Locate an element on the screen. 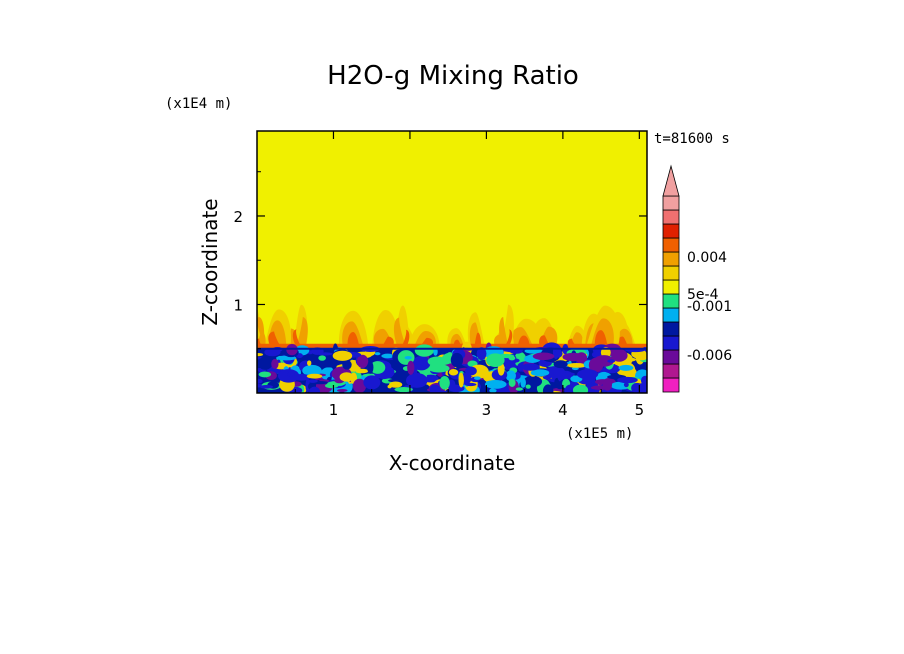 Image resolution: width=904 pixels, height=654 pixels. y-axis-label: Z-coordinate is located at coordinates (210, 261).